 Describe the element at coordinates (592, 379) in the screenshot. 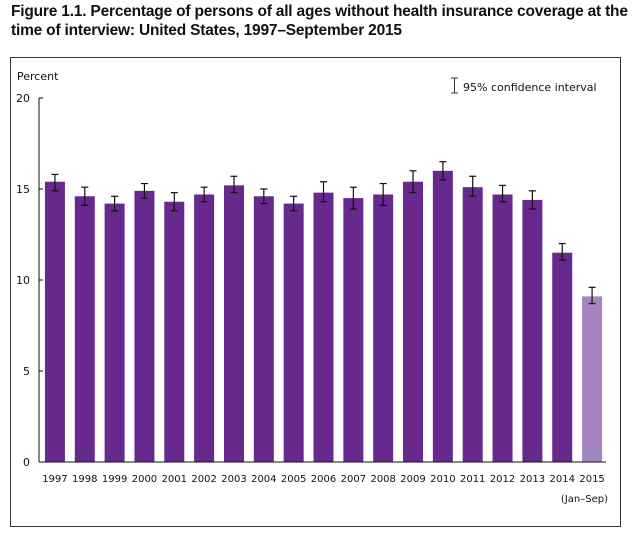

I see `bar-2015` at that location.